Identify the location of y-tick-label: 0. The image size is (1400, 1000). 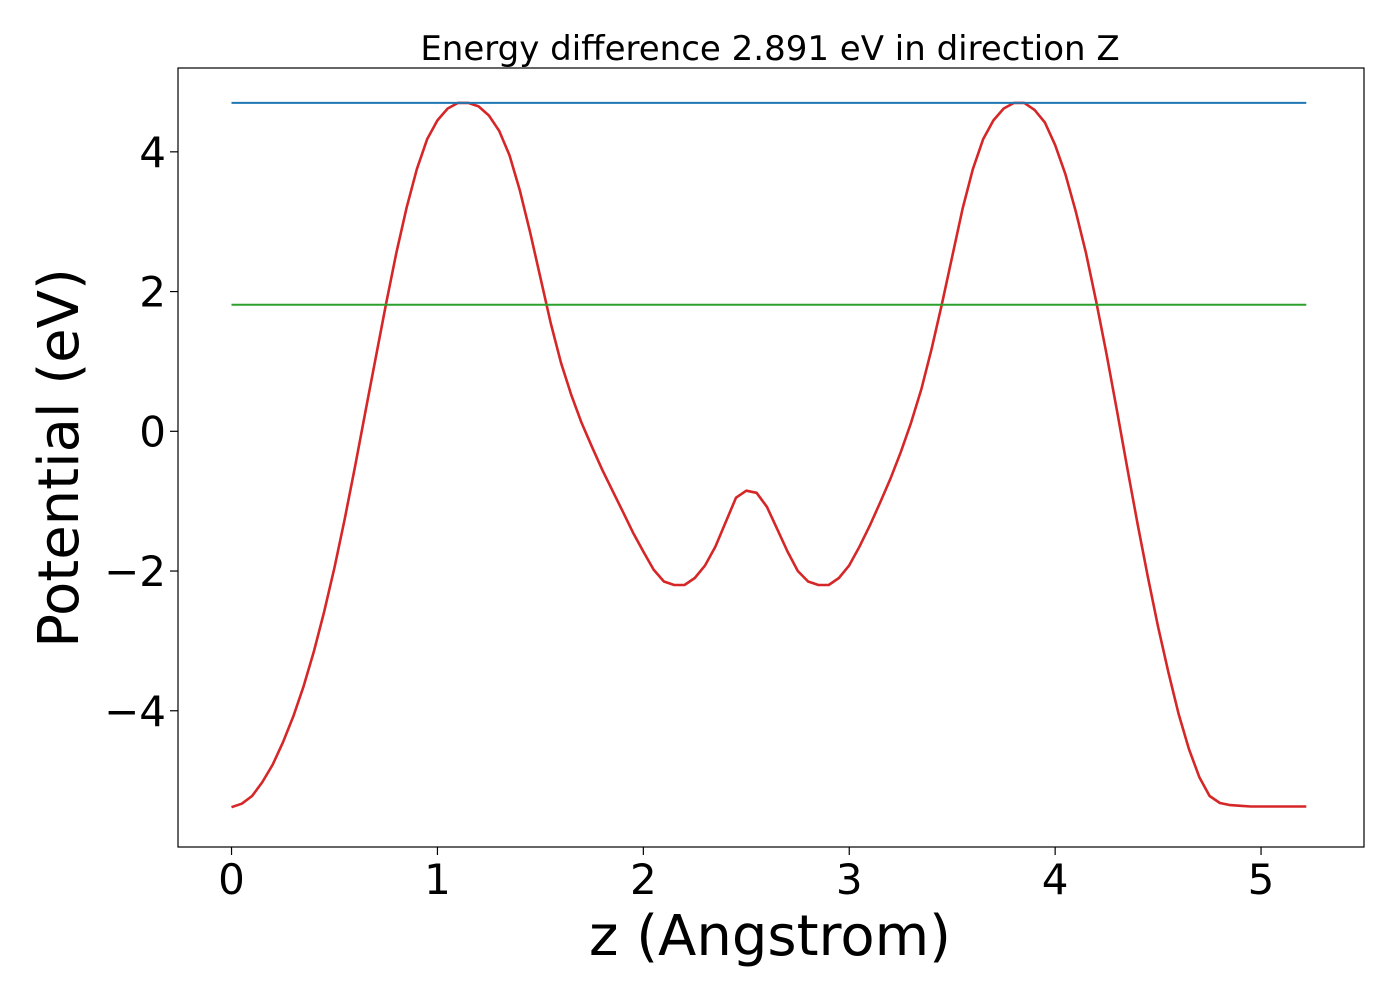
(152, 431).